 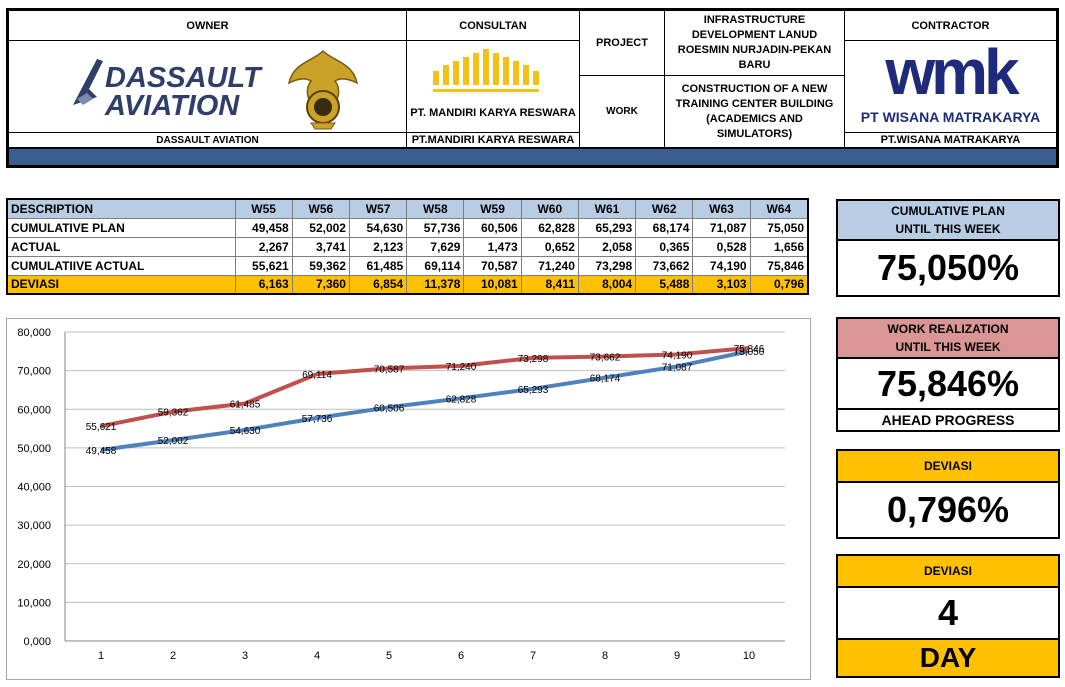 I want to click on realization-summary-title: WORK REALIZATION UNTIL THIS WEEK, so click(x=948, y=338).